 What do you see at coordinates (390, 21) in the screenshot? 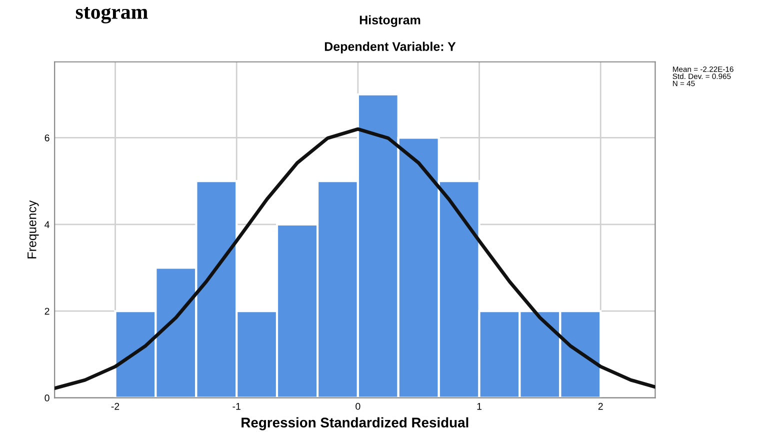
I see `chart-title: Histogram` at bounding box center [390, 21].